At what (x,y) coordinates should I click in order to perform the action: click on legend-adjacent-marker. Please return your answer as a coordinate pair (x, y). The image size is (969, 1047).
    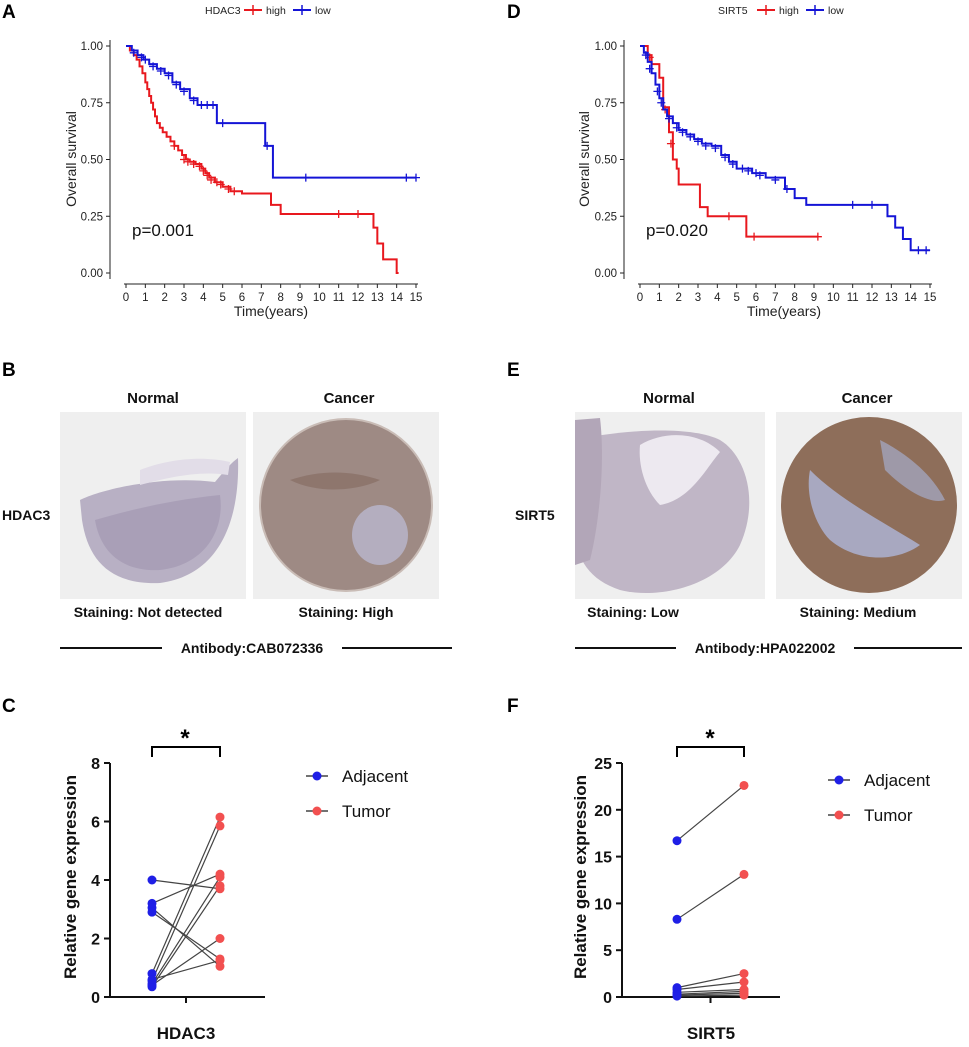
    Looking at the image, I should click on (839, 780).